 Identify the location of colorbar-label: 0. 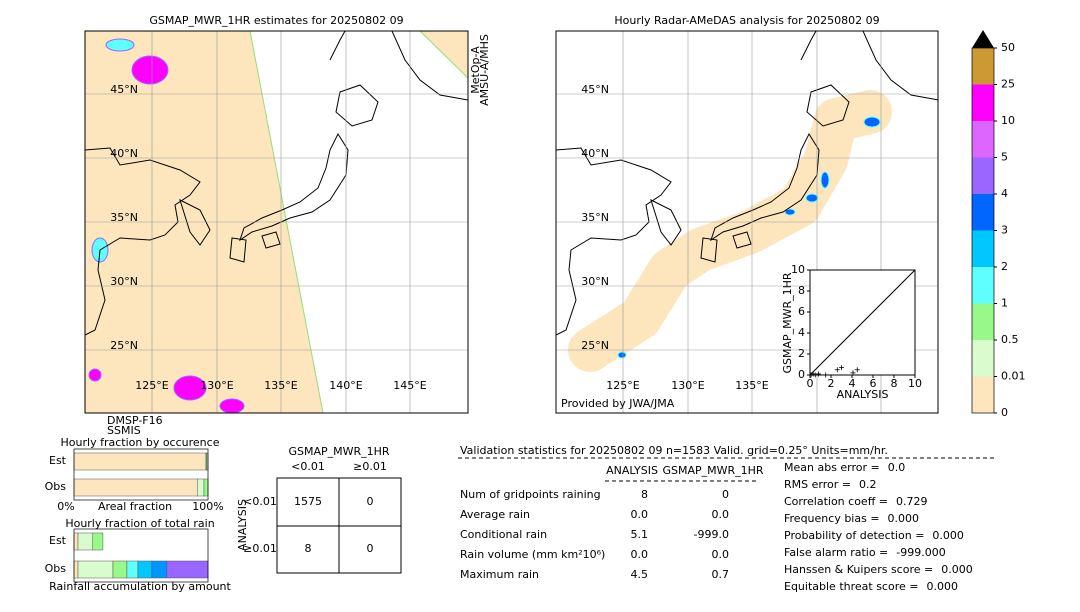
(1004, 412).